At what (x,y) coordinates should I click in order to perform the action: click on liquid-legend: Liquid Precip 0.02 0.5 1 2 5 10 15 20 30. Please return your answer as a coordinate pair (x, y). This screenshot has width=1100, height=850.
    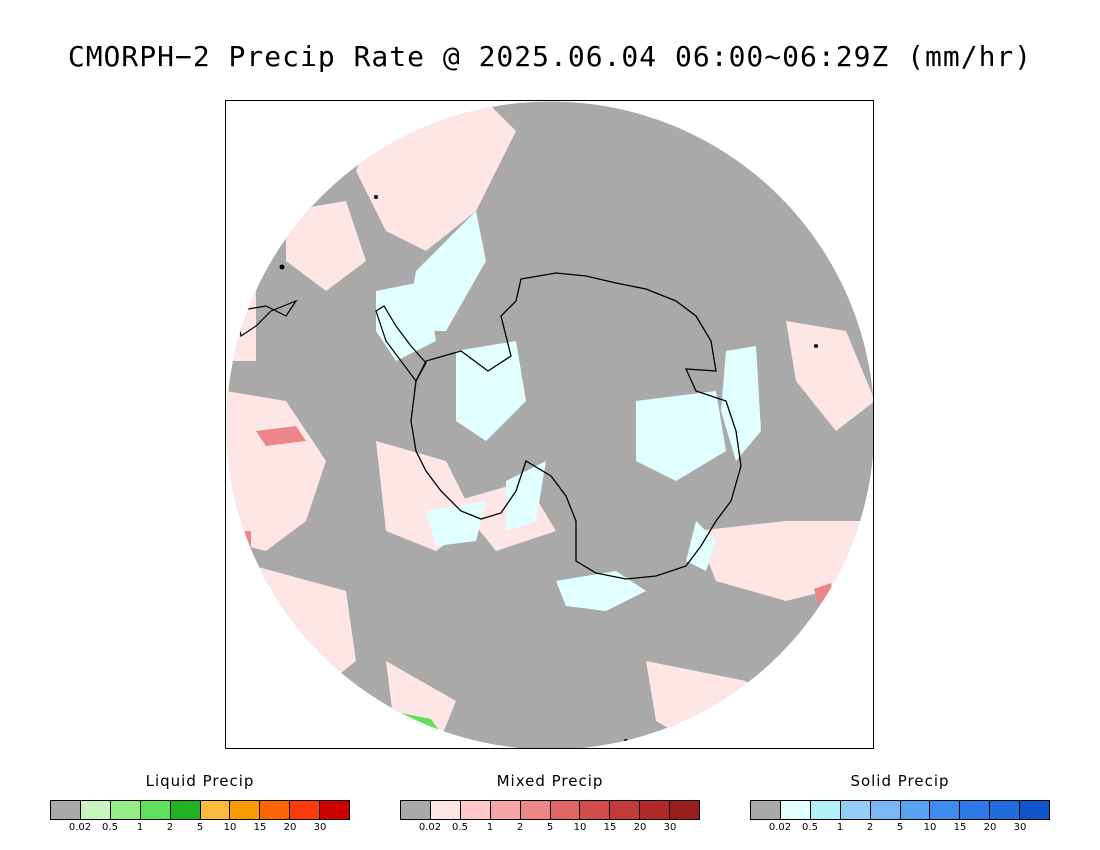
    Looking at the image, I should click on (200, 804).